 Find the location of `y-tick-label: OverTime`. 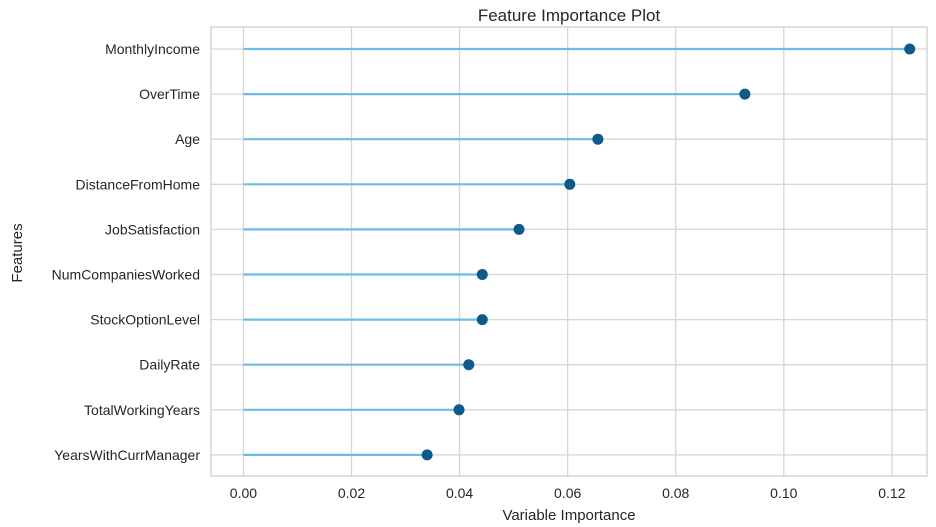

y-tick-label: OverTime is located at coordinates (169, 94).